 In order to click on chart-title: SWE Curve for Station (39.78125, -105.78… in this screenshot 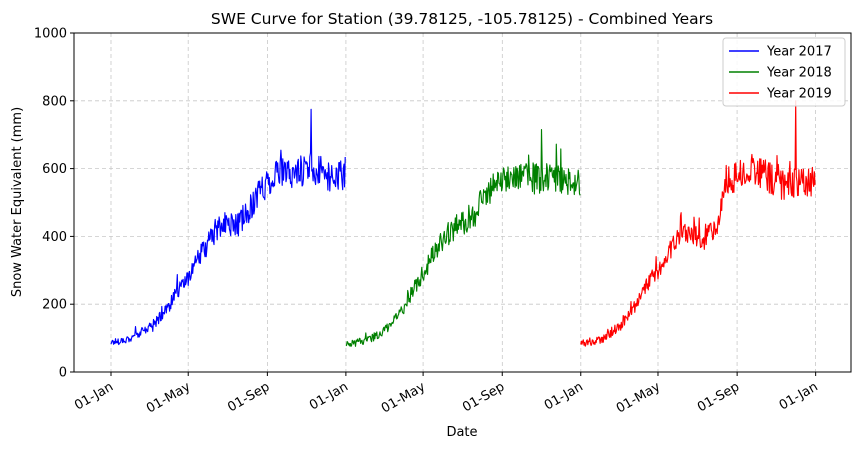, I will do `click(462, 19)`.